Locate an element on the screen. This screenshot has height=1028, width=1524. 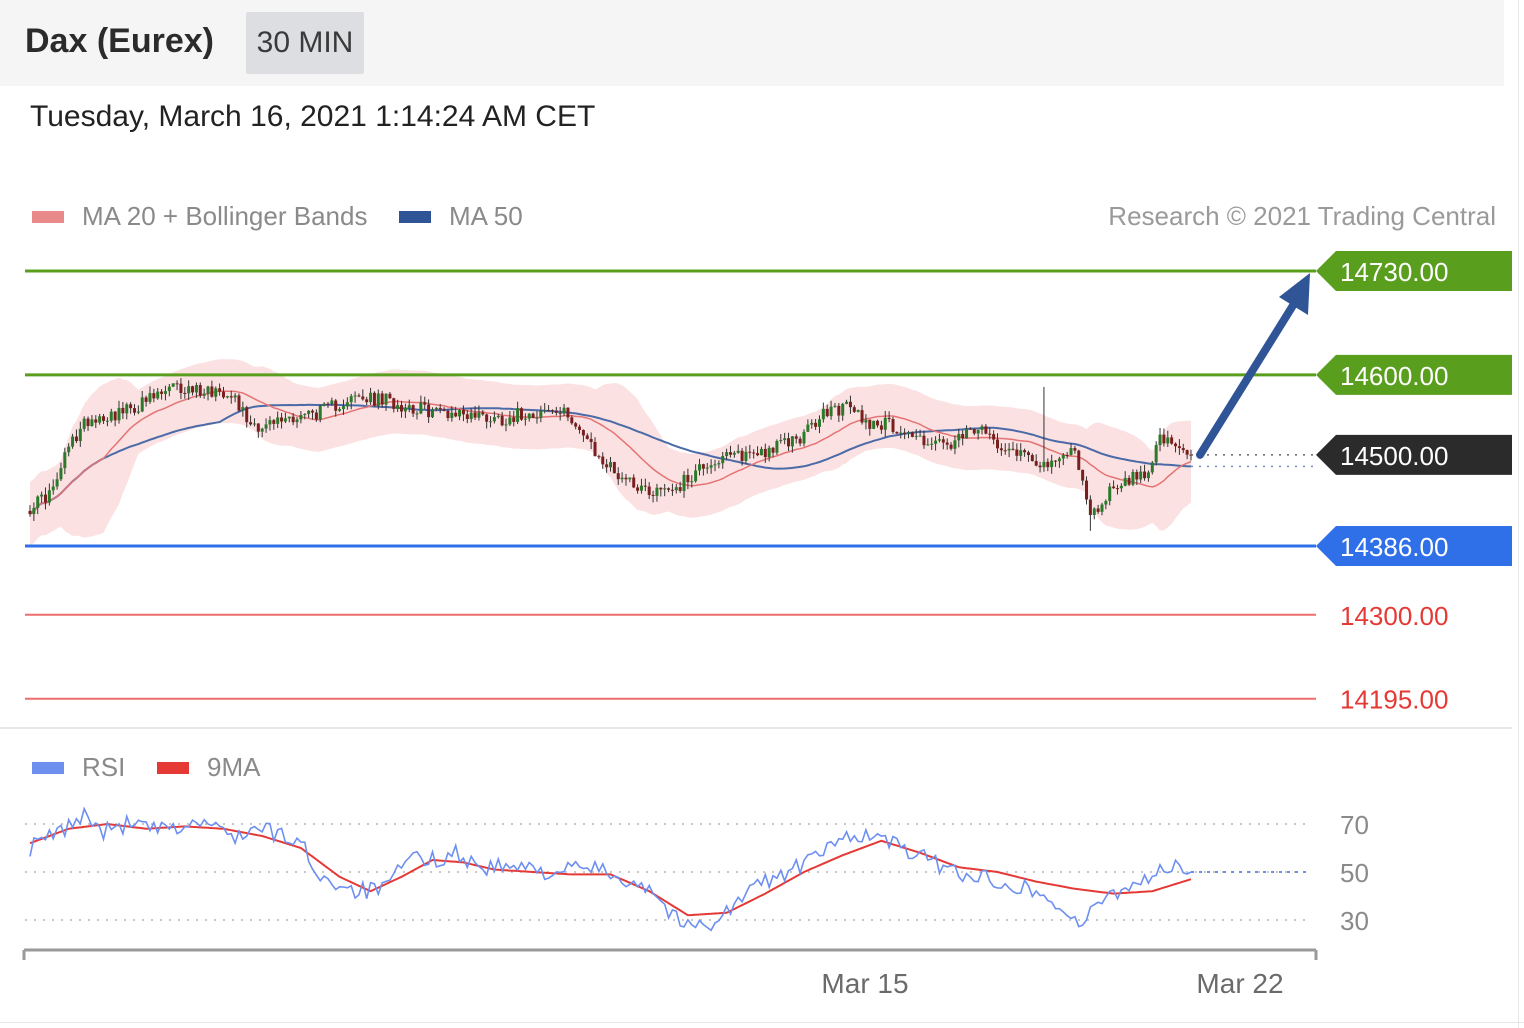
rsi-ma-line is located at coordinates (610, 869).